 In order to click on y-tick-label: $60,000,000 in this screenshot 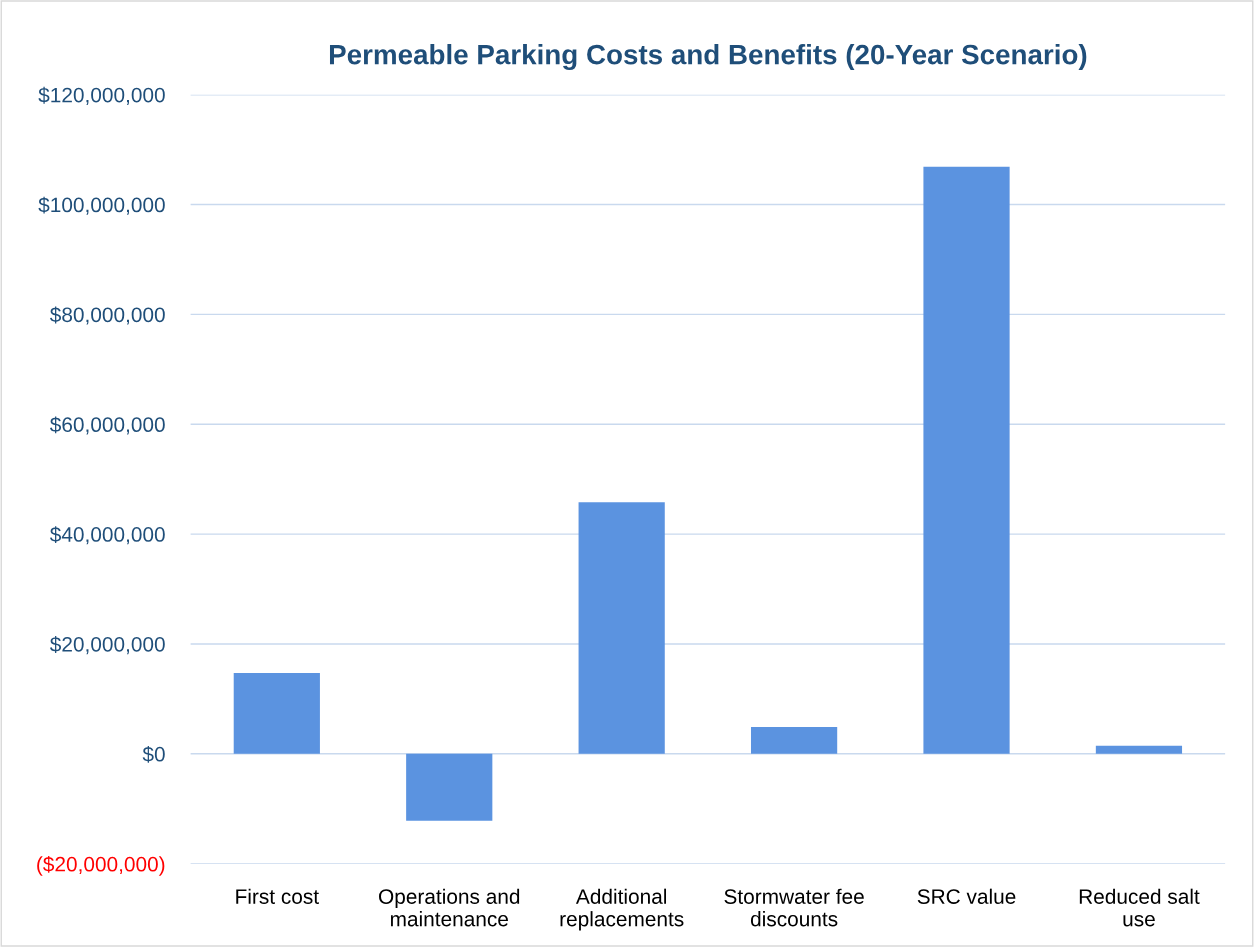, I will do `click(107, 425)`.